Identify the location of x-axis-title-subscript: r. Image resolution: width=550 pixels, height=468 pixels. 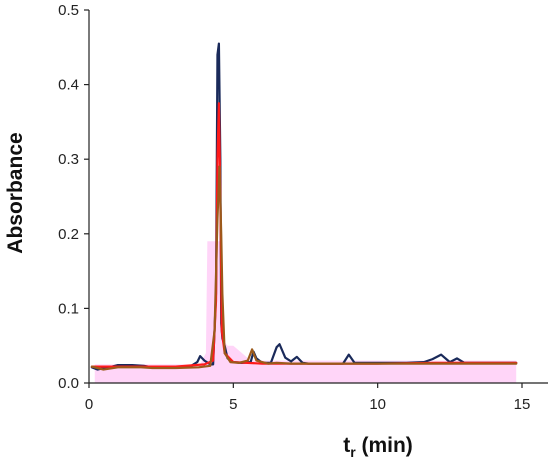
(353, 452).